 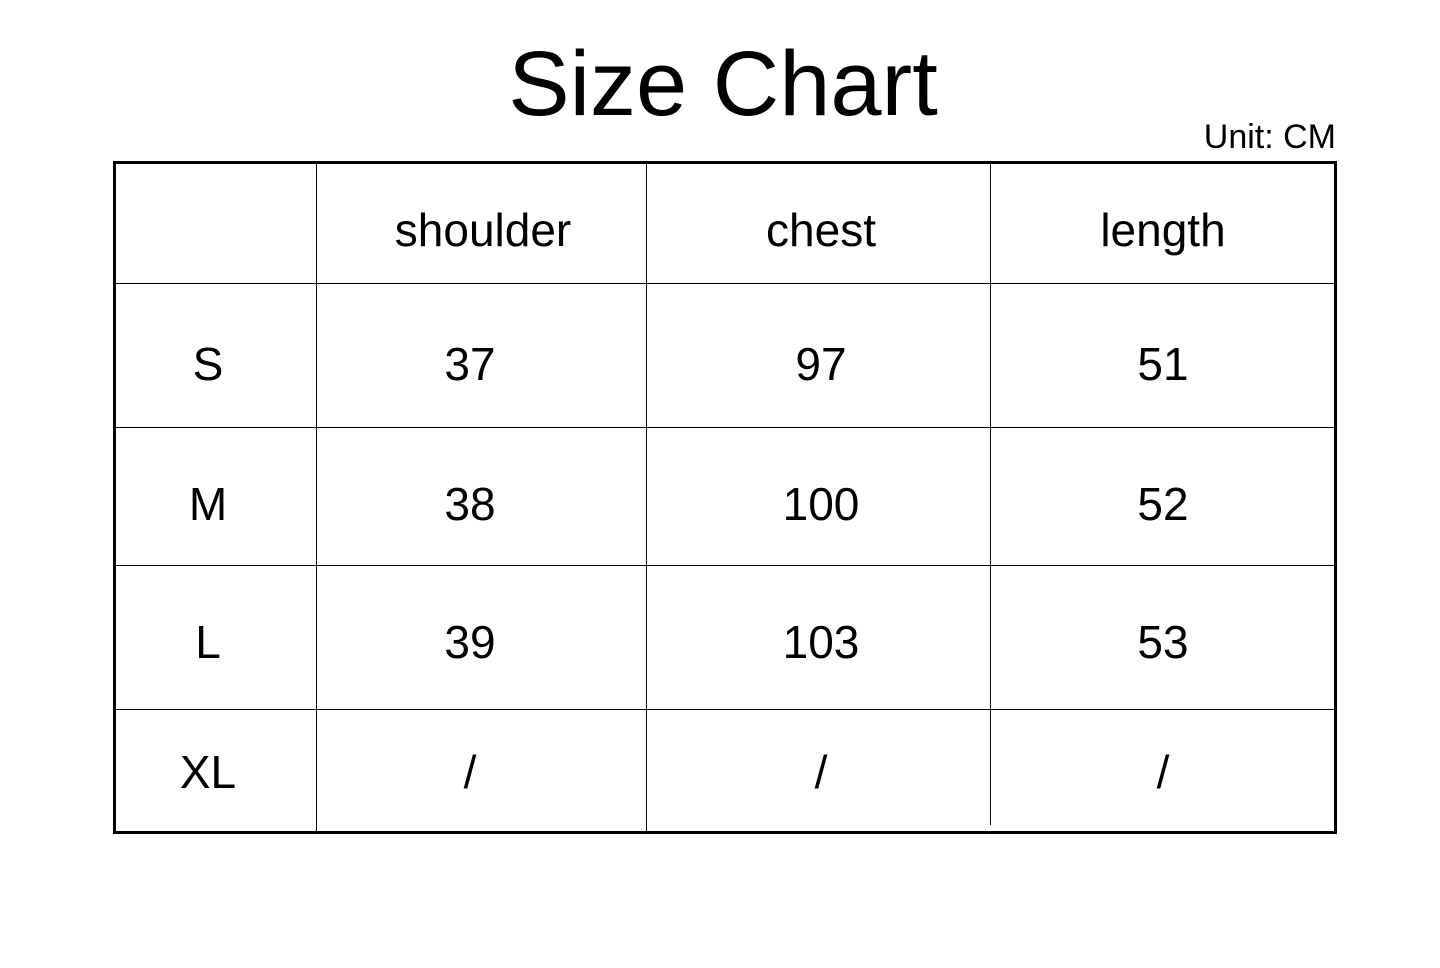 What do you see at coordinates (208, 504) in the screenshot?
I see `size-label: M` at bounding box center [208, 504].